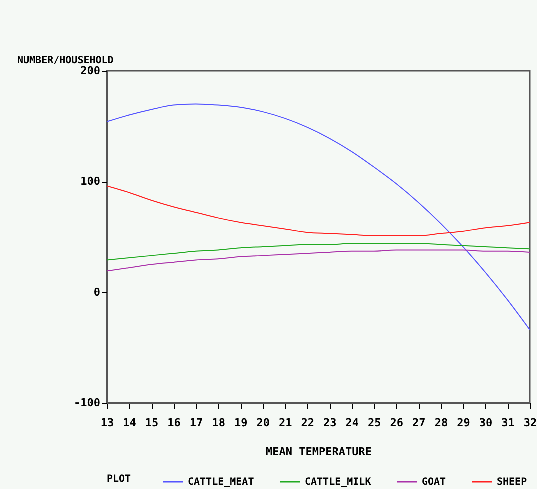  Describe the element at coordinates (319, 452) in the screenshot. I see `x-axis-title: MEAN TEMPERATURE` at that location.